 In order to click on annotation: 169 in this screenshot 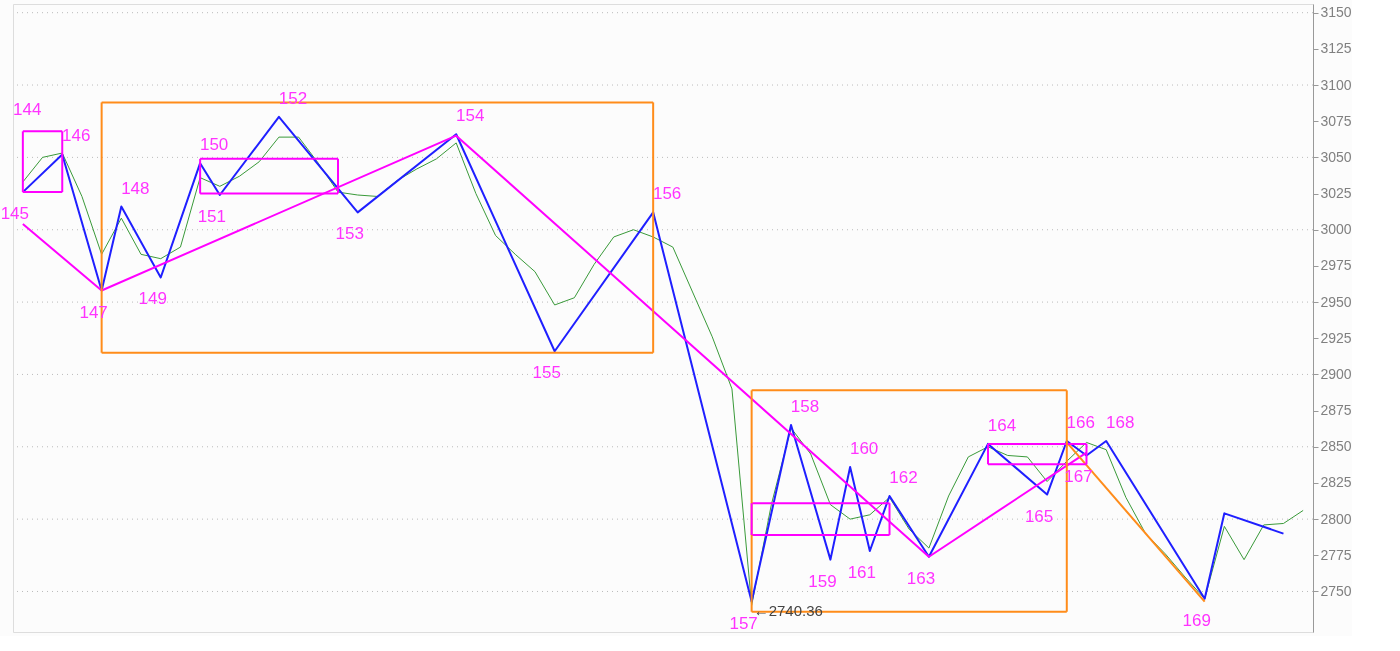, I will do `click(1196, 620)`.